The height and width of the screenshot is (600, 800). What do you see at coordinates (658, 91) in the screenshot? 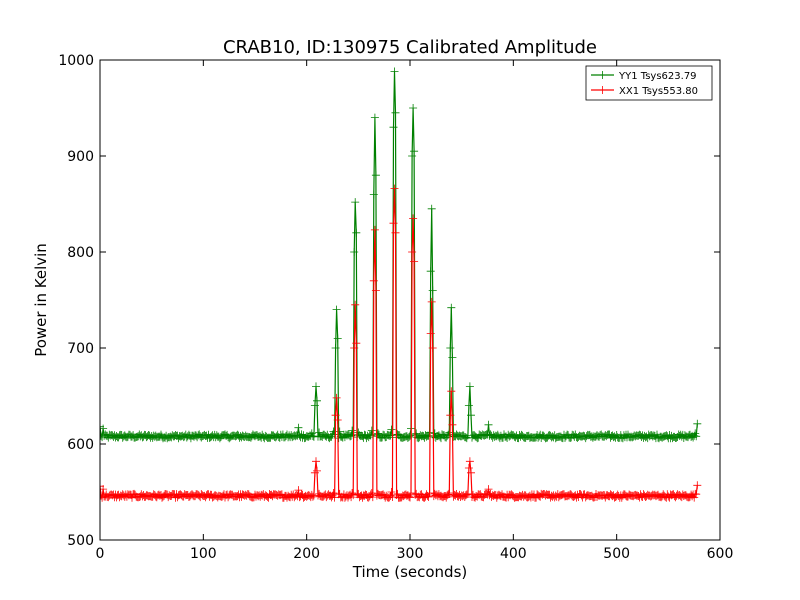
I see `legend-label: XX1 Tsys553.80` at bounding box center [658, 91].